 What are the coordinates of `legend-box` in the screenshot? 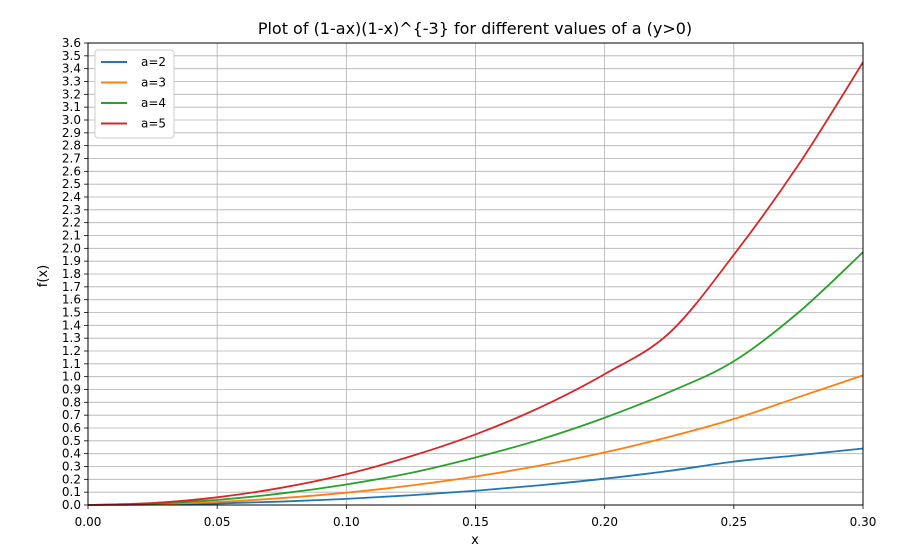 It's located at (134, 94).